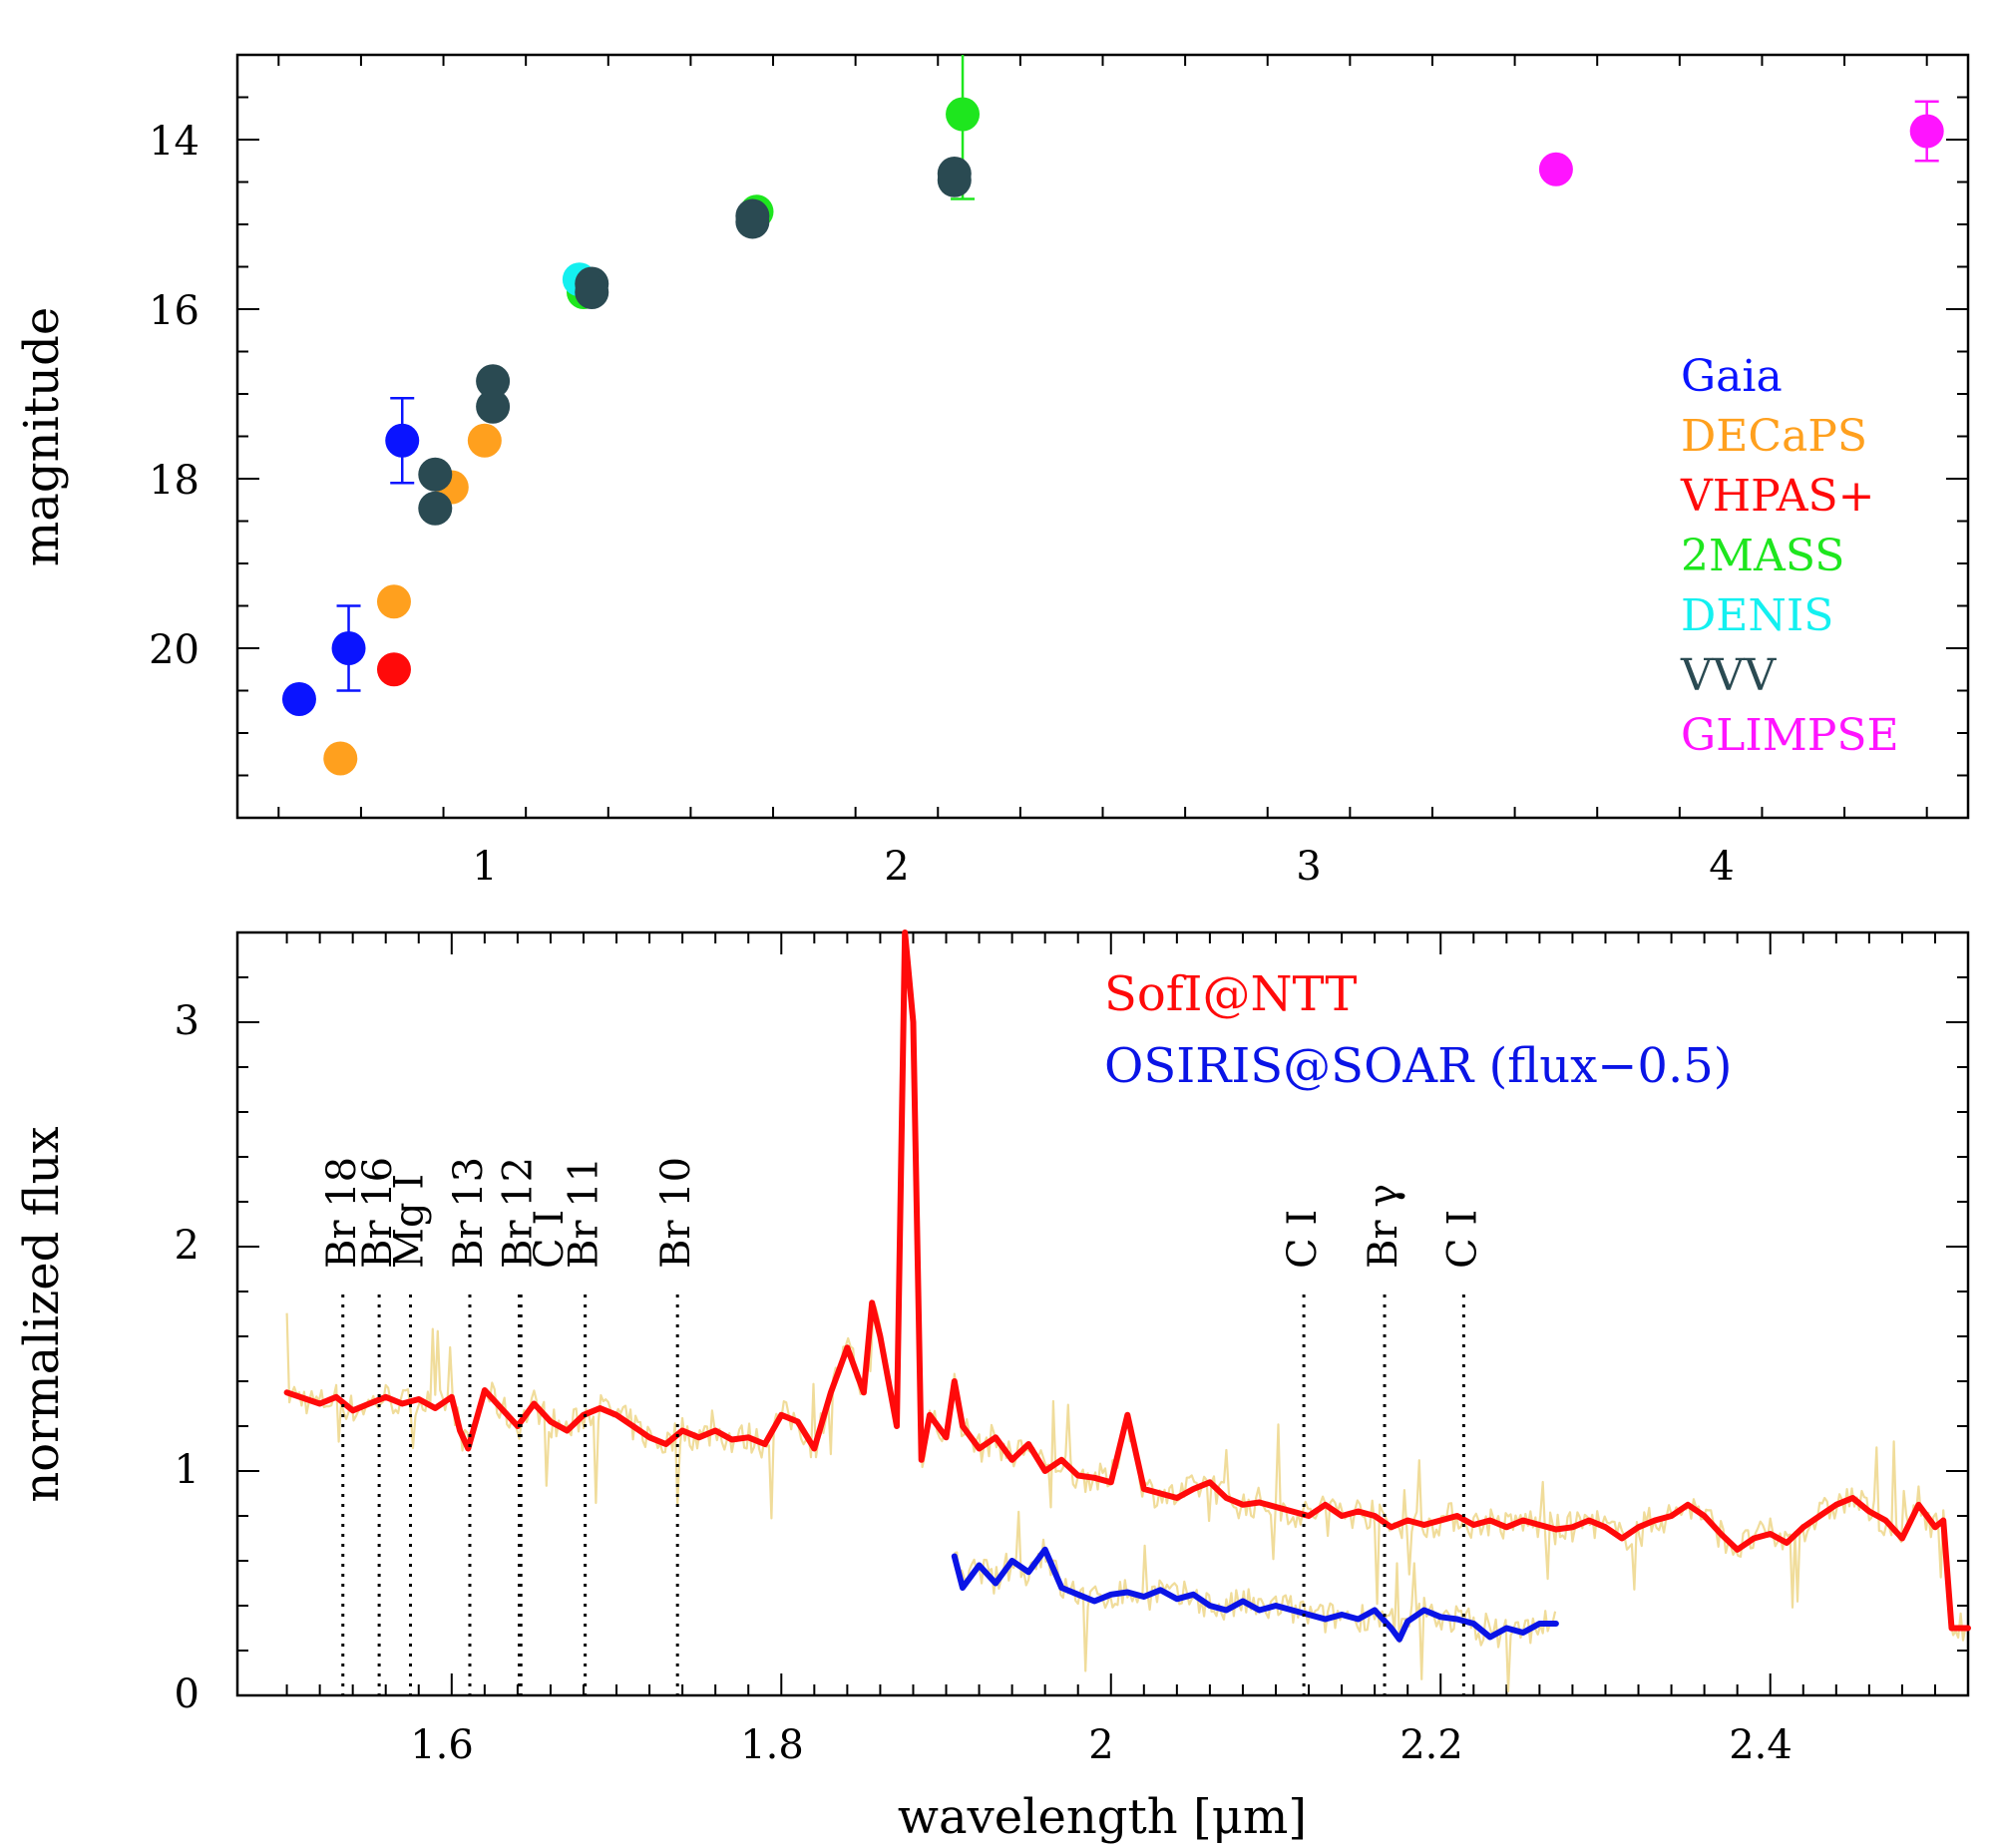  I want to click on spectral-line-label: Br 13, so click(469, 1213).